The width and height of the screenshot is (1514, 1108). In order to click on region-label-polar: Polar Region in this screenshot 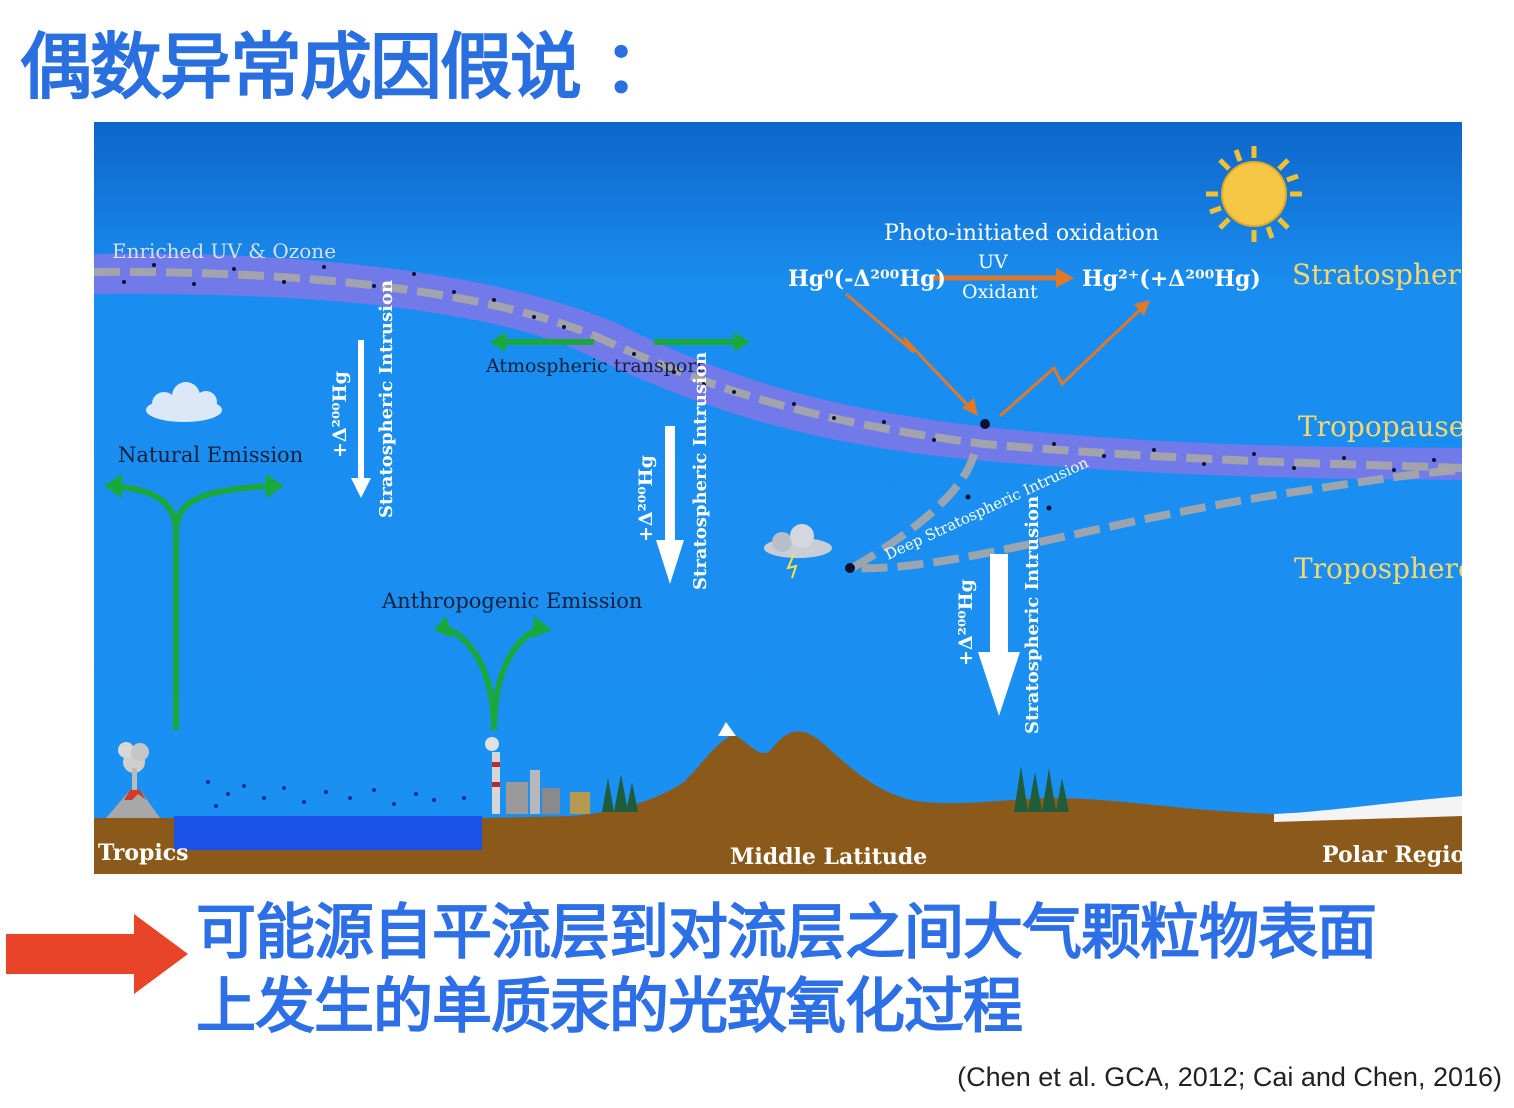, I will do `click(1392, 855)`.